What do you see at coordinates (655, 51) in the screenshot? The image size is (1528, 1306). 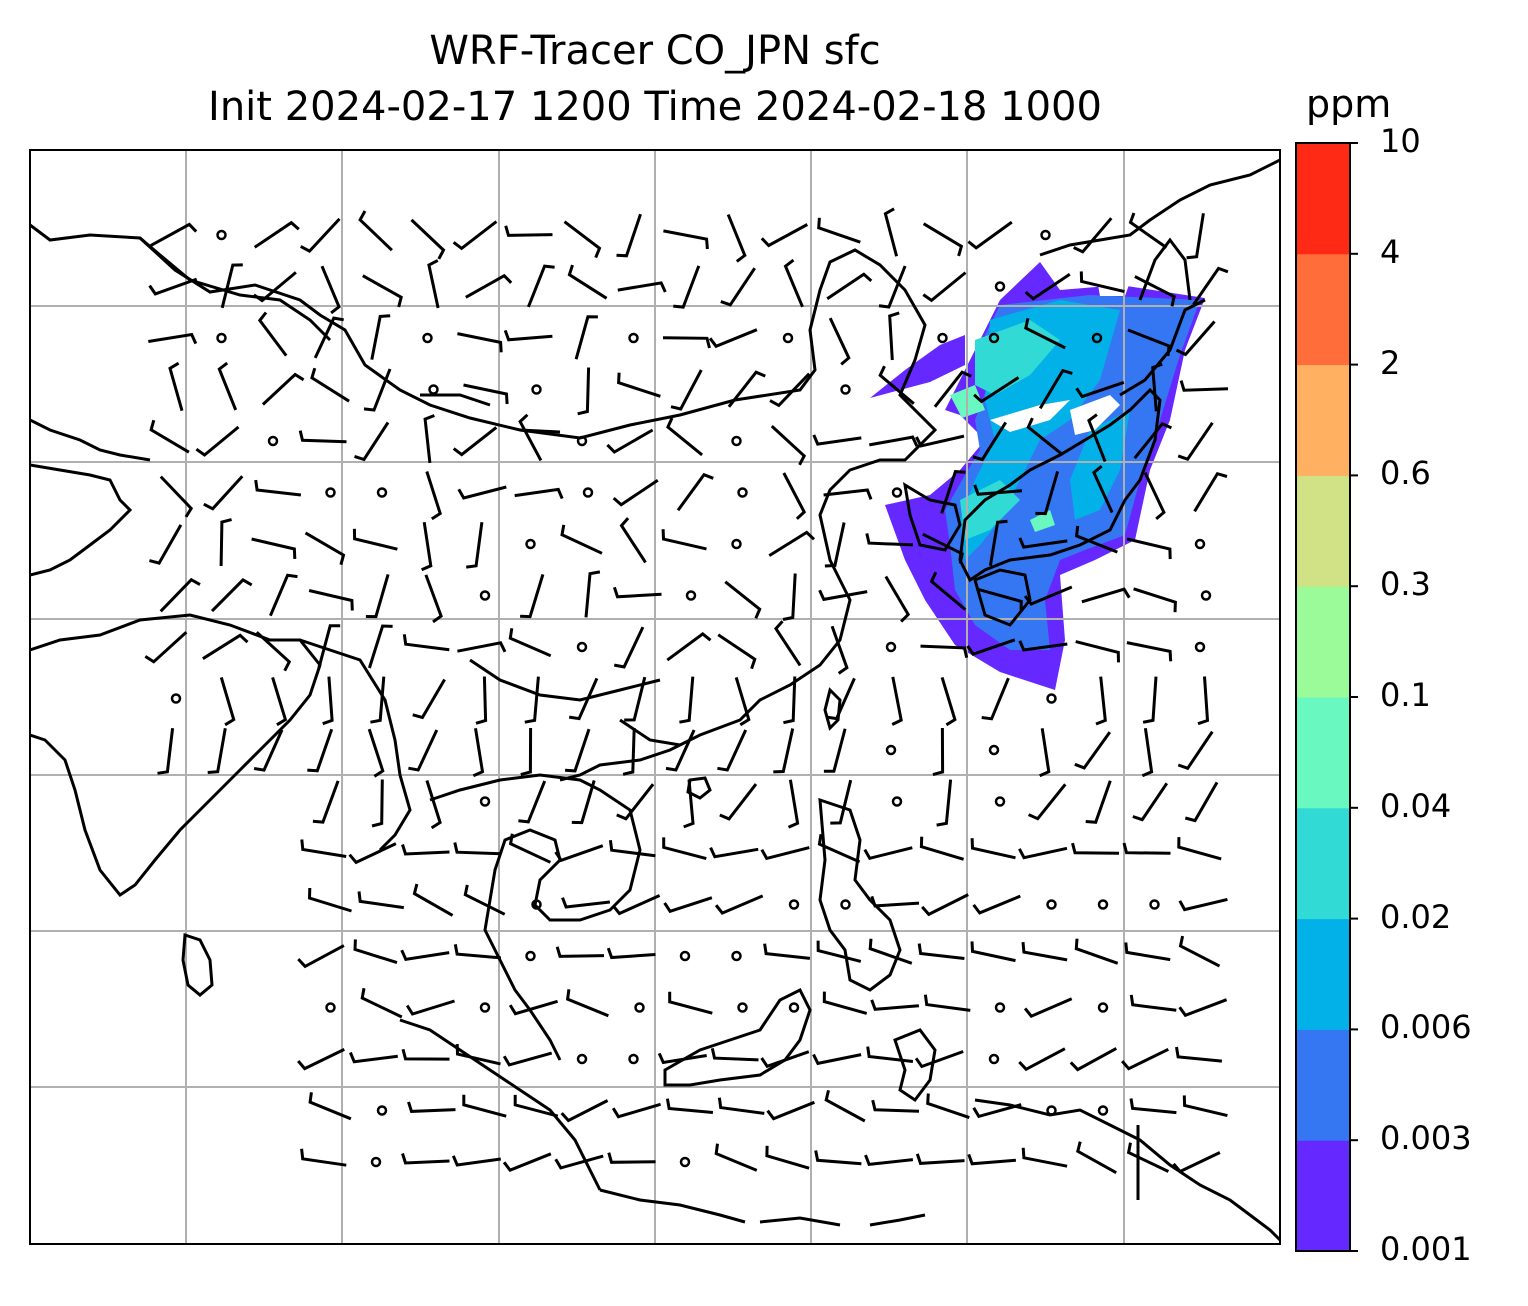 I see `chart-title: WRF-Tracer CO_JPN sfc` at bounding box center [655, 51].